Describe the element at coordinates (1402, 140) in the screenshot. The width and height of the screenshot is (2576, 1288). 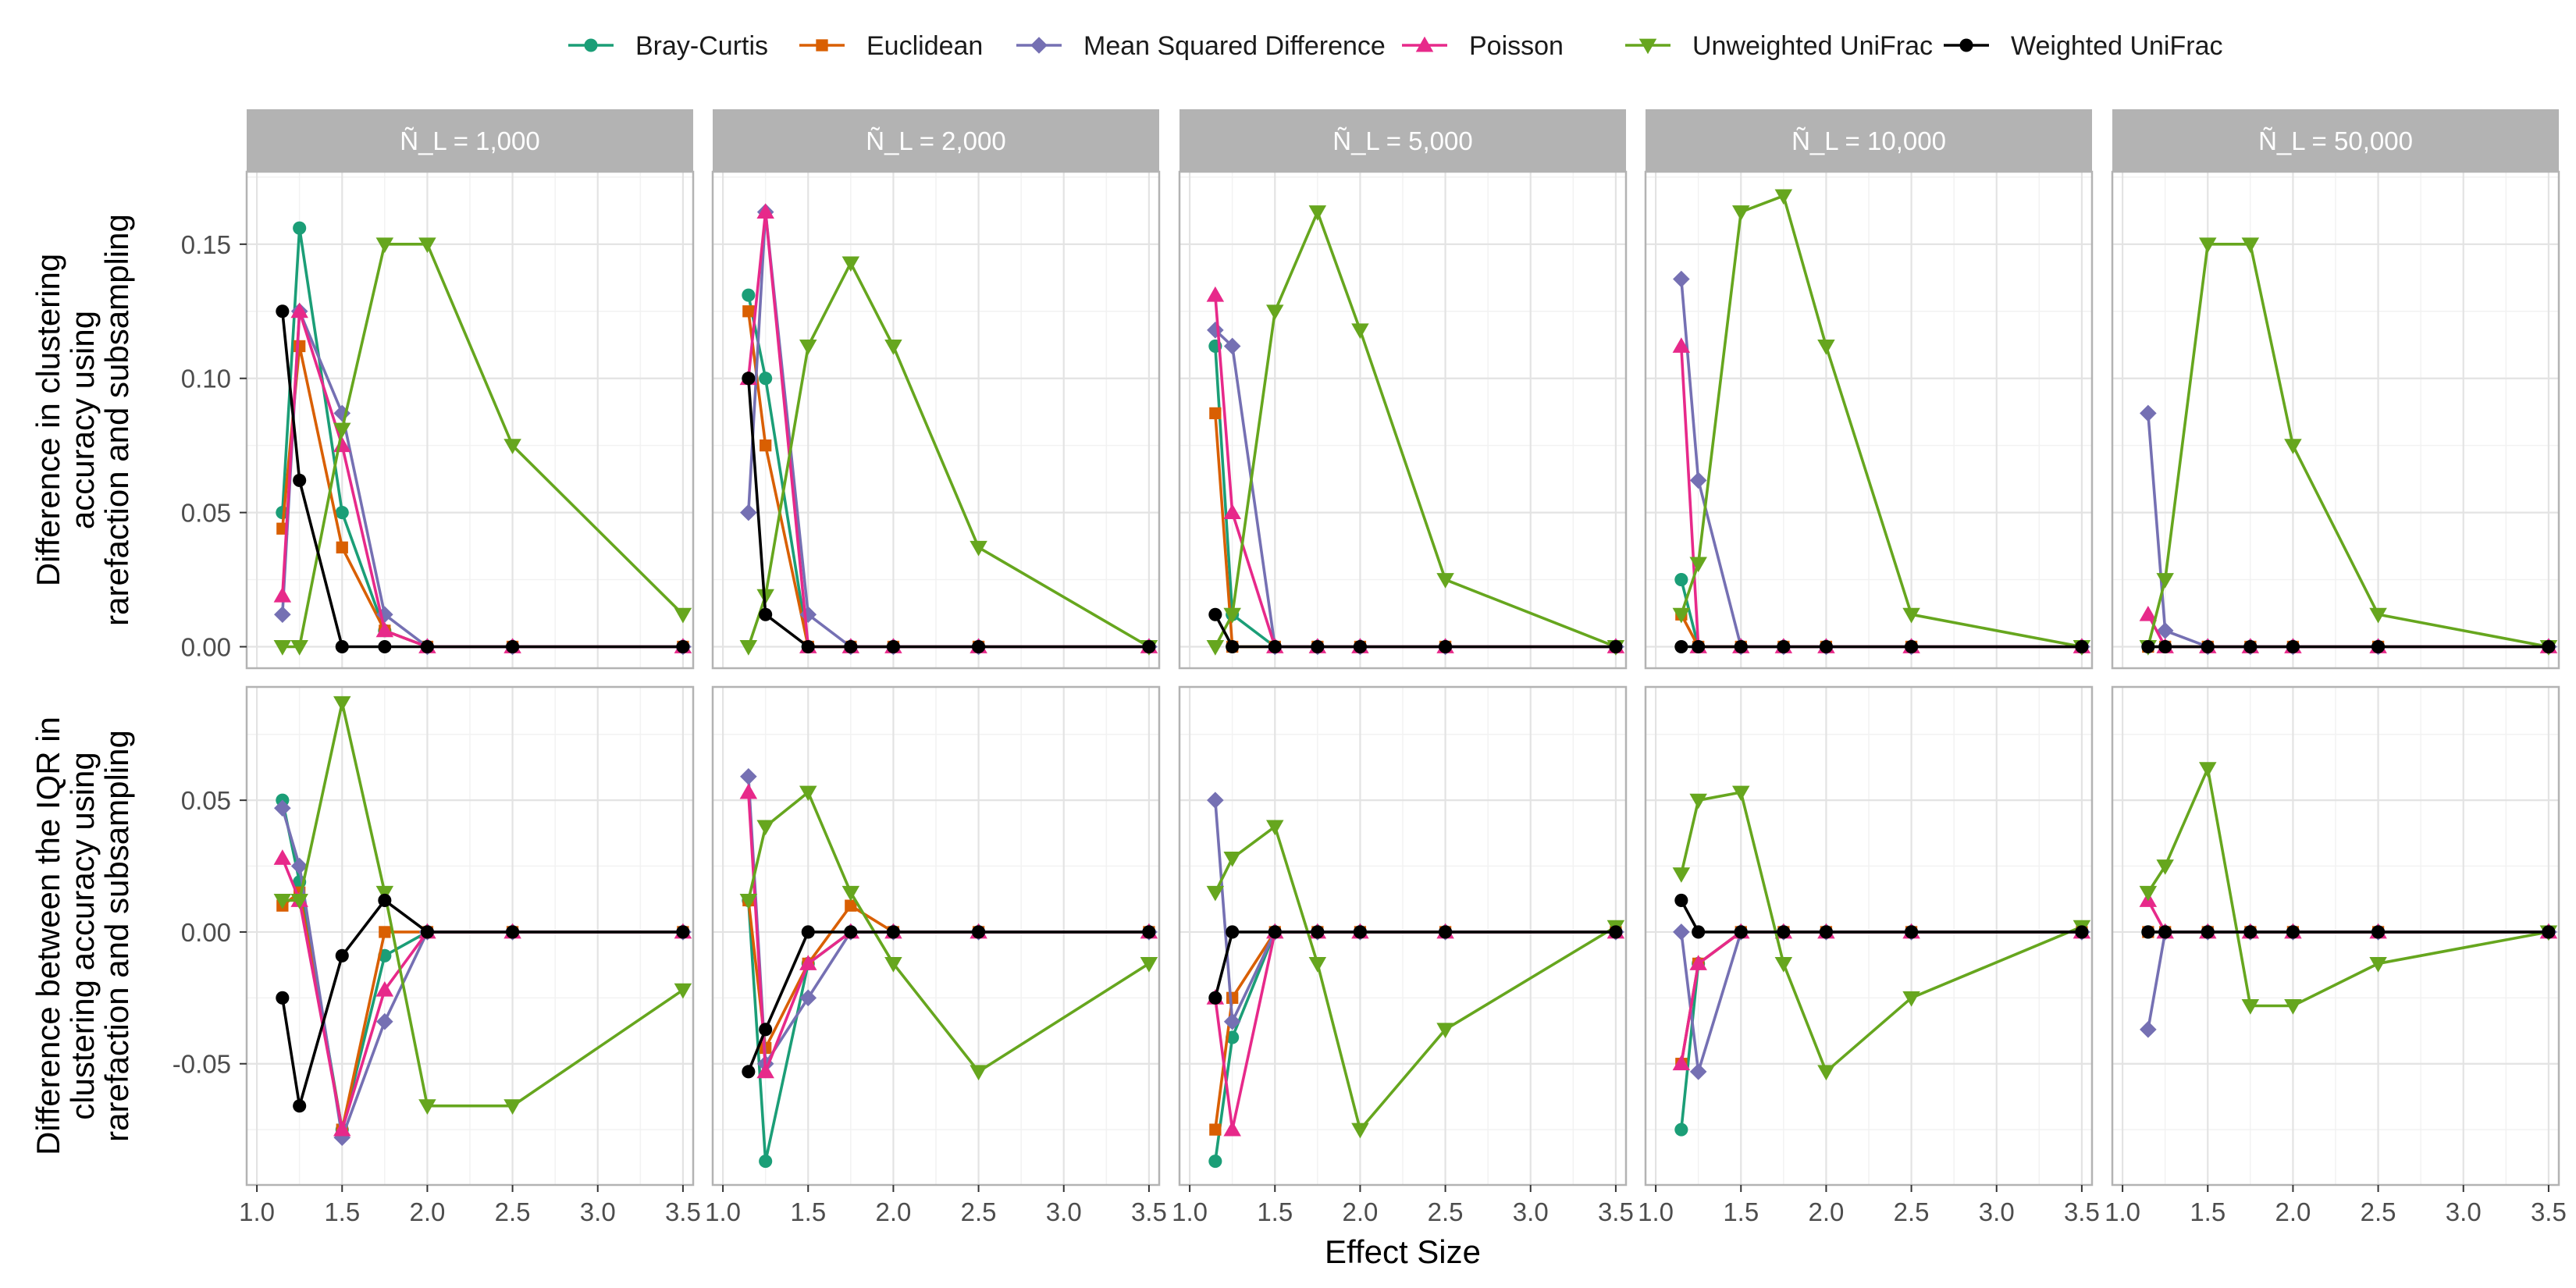
I see `facet-strip-label: Ñ_L = 5,000` at that location.